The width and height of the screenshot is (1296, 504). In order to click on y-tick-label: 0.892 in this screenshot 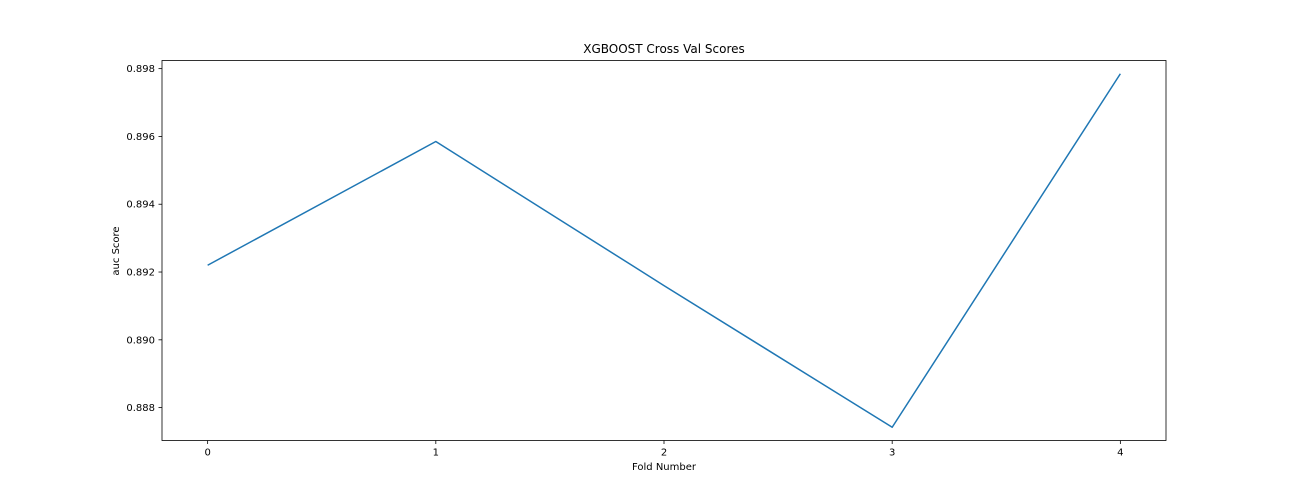, I will do `click(140, 273)`.